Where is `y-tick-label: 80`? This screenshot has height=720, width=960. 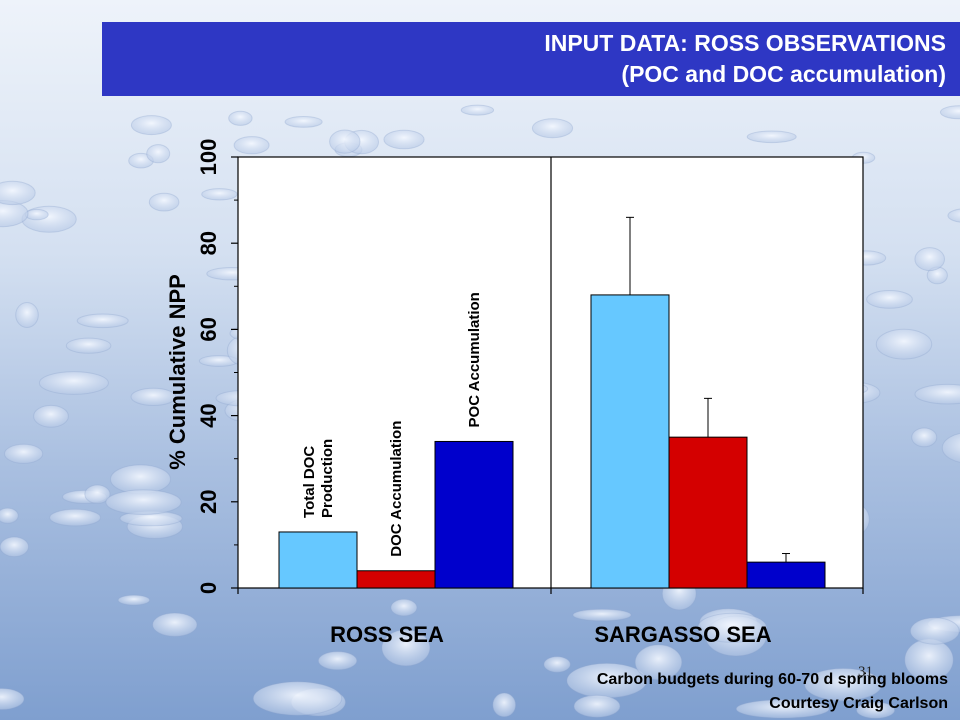 y-tick-label: 80 is located at coordinates (208, 243).